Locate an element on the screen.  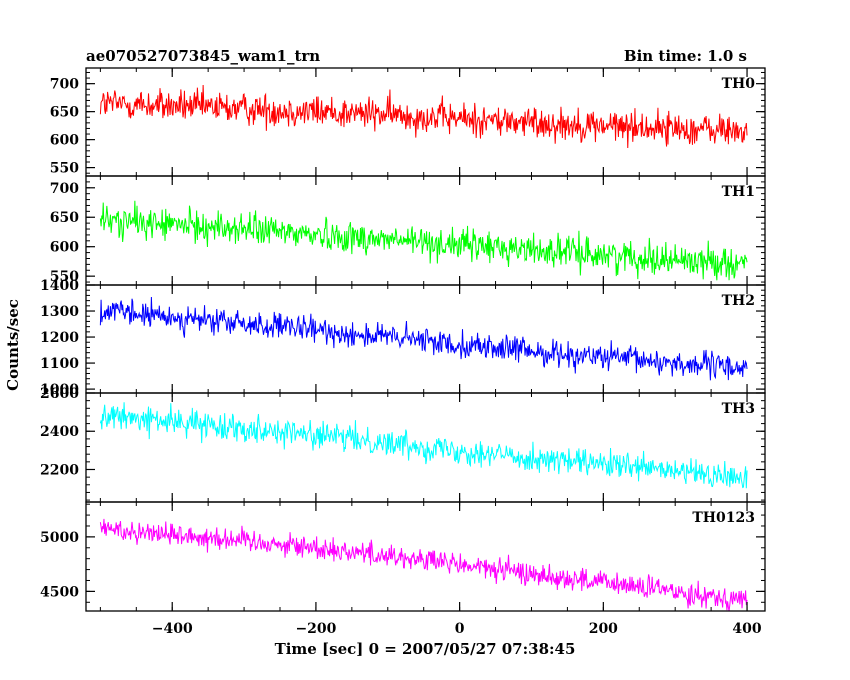
y-tick-label: 5000 is located at coordinates (59, 538).